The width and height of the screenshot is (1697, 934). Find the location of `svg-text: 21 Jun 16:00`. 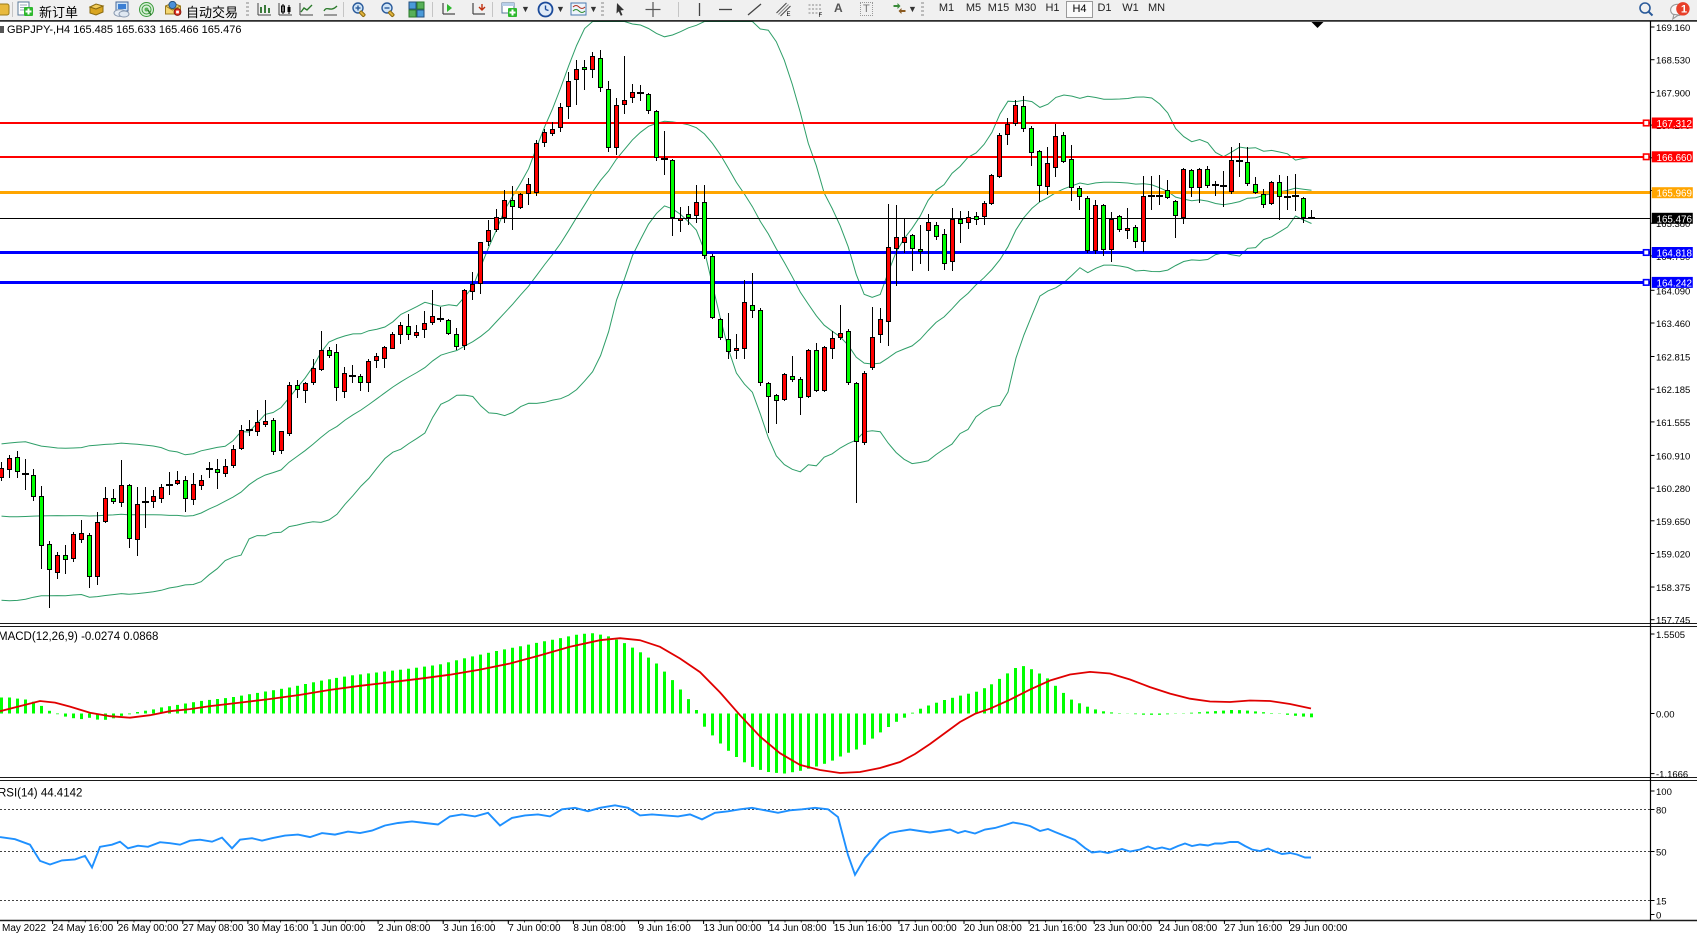

svg-text: 21 Jun 16:00 is located at coordinates (1058, 928).